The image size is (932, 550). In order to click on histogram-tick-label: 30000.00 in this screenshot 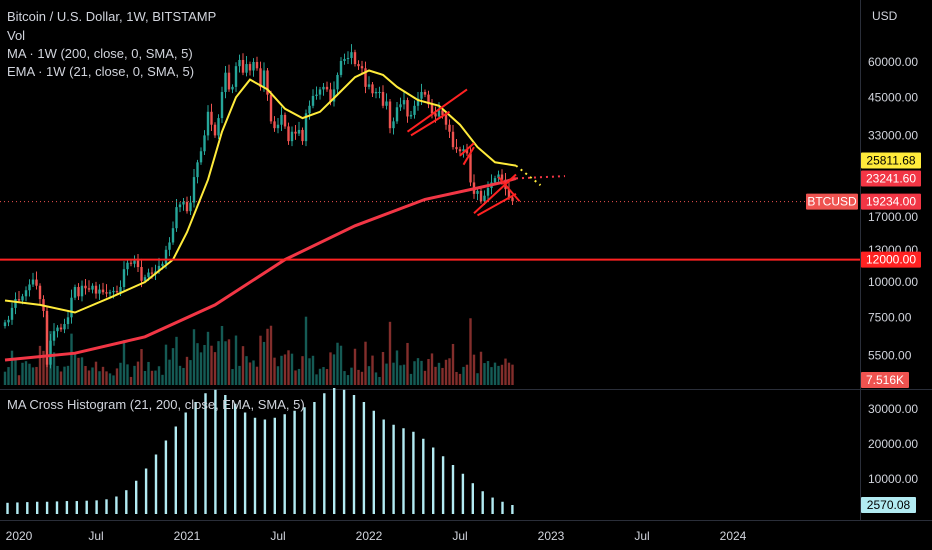, I will do `click(893, 409)`.